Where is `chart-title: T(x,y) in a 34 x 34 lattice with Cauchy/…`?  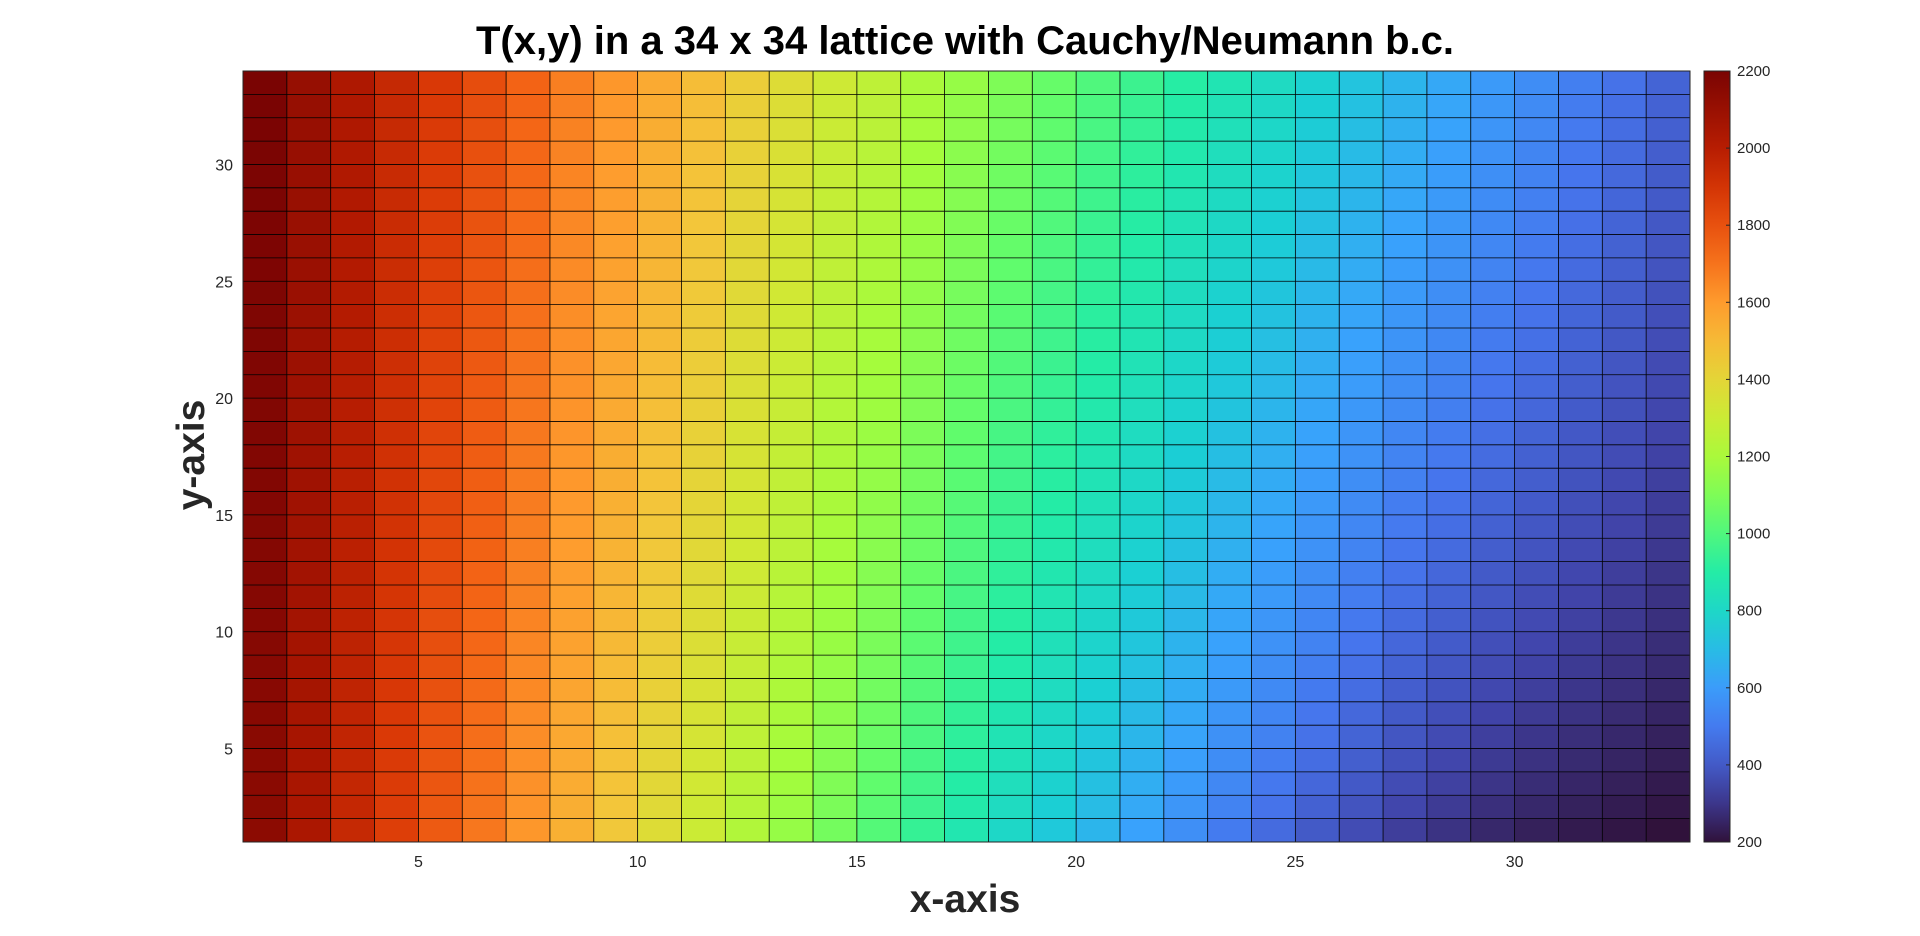
chart-title: T(x,y) in a 34 x 34 lattice with Cauchy/… is located at coordinates (965, 41).